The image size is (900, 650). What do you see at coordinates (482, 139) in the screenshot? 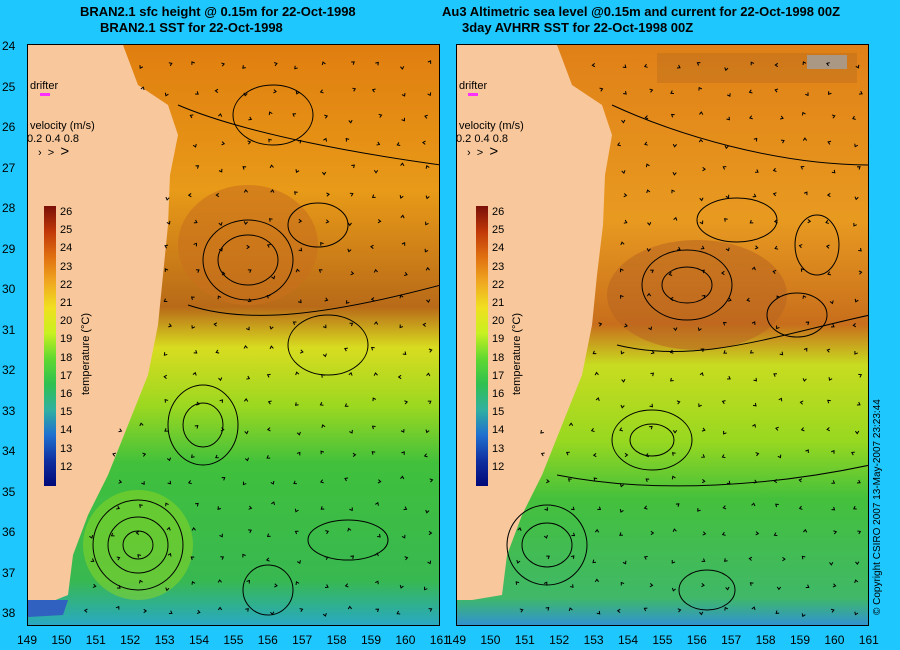
I see `velocity-values-right: 0.2 0.4 0.8` at bounding box center [482, 139].